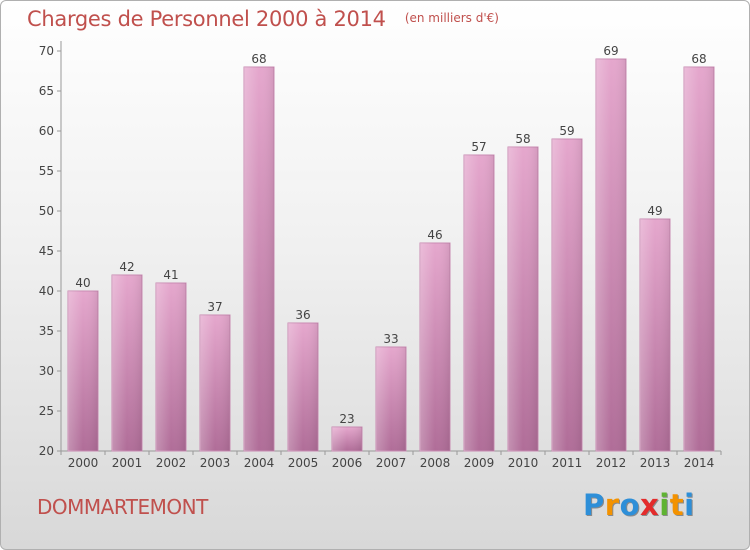  Describe the element at coordinates (302, 315) in the screenshot. I see `data-label-2005: 36` at that location.